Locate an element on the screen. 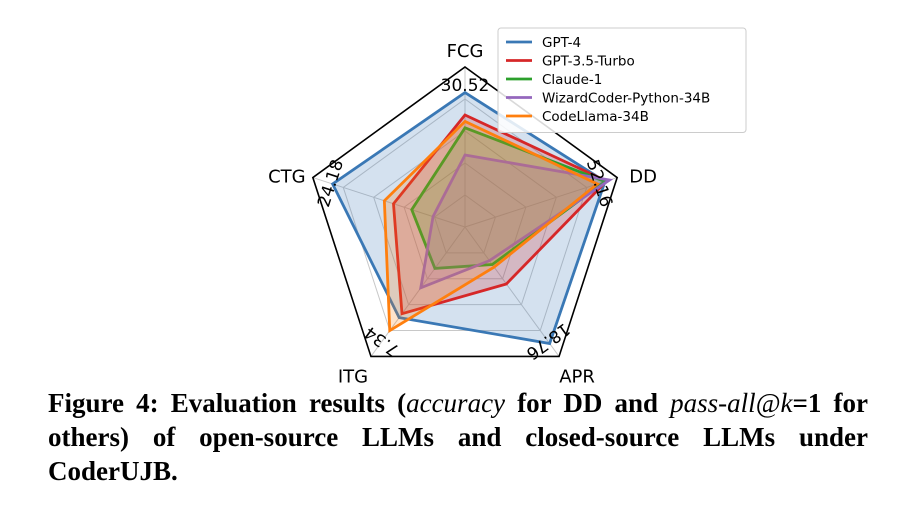 This screenshot has width=910, height=510. axis-label-itg: ITG is located at coordinates (353, 376).